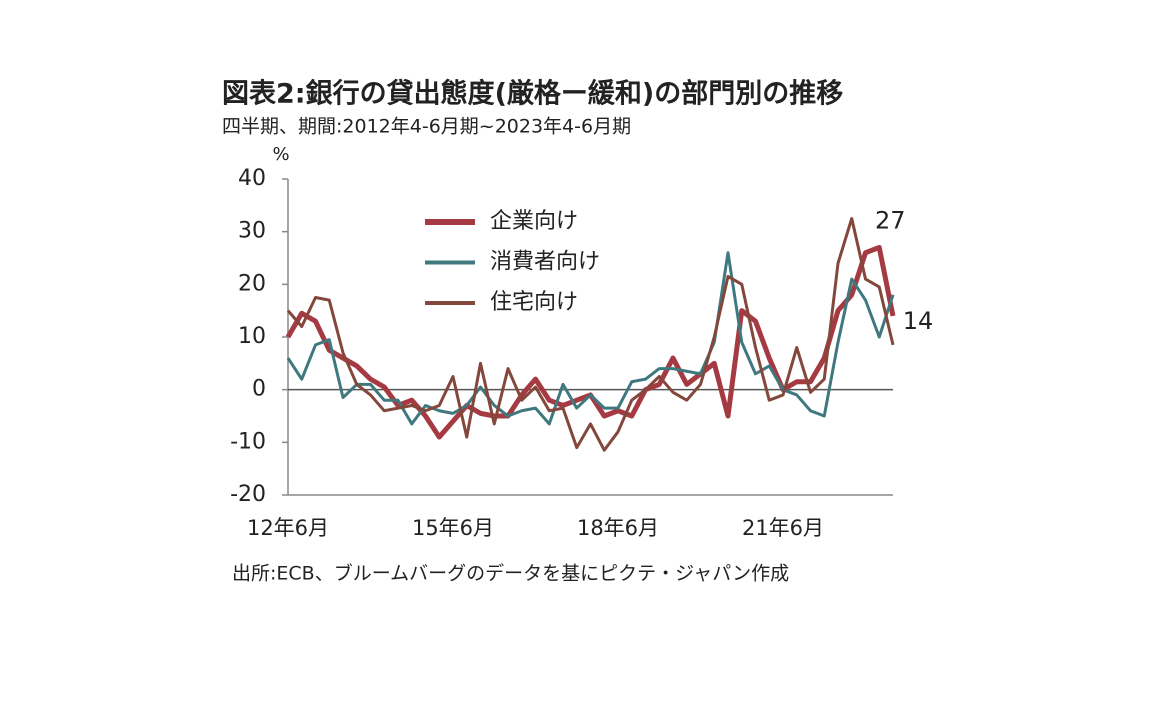  What do you see at coordinates (534, 302) in the screenshot?
I see `legend-label: 住宅向け` at bounding box center [534, 302].